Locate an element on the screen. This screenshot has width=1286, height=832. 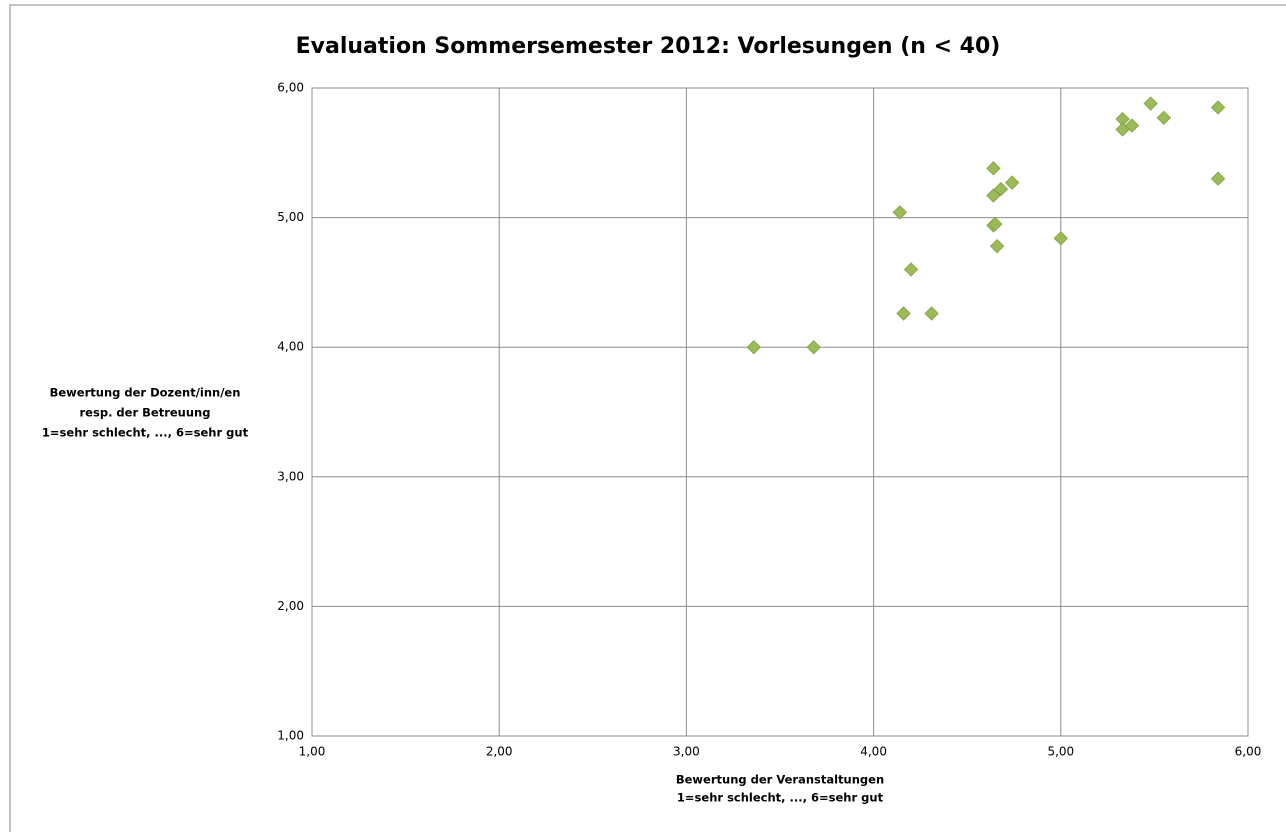
x-axis-title: 1=sehr schlecht, ..., 6=sehr gut is located at coordinates (780, 798).